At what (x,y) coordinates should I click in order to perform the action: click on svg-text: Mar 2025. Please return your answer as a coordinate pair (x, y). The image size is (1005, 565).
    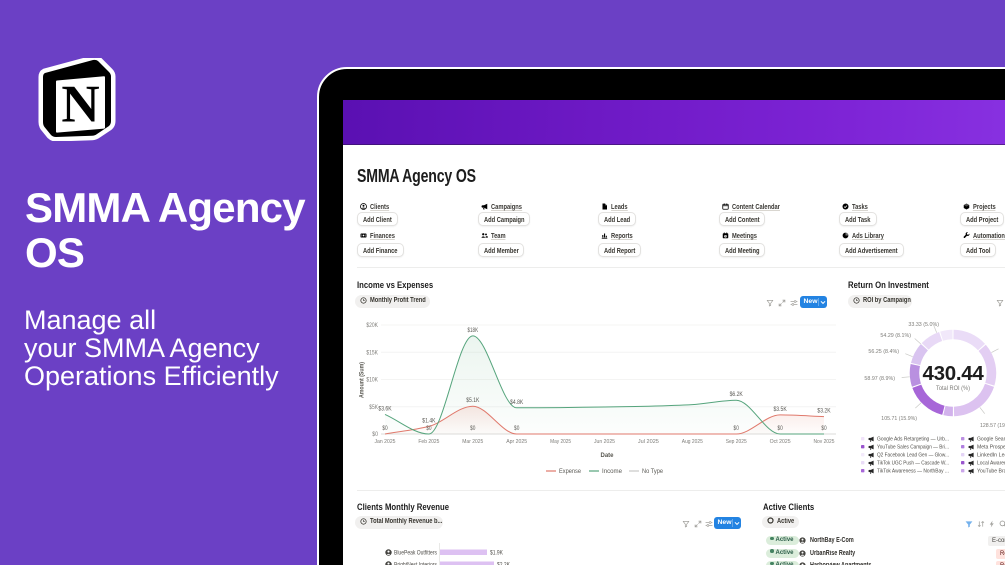
    Looking at the image, I should click on (472, 442).